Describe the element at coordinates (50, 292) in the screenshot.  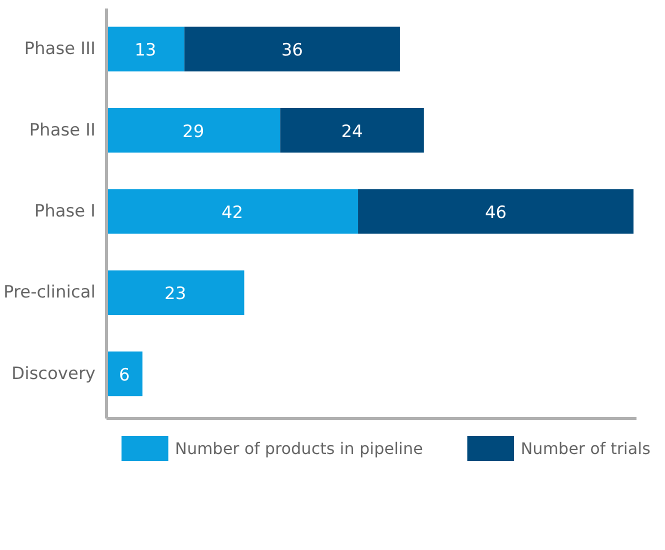
I see `y-tick-label: Pre-clinical` at that location.